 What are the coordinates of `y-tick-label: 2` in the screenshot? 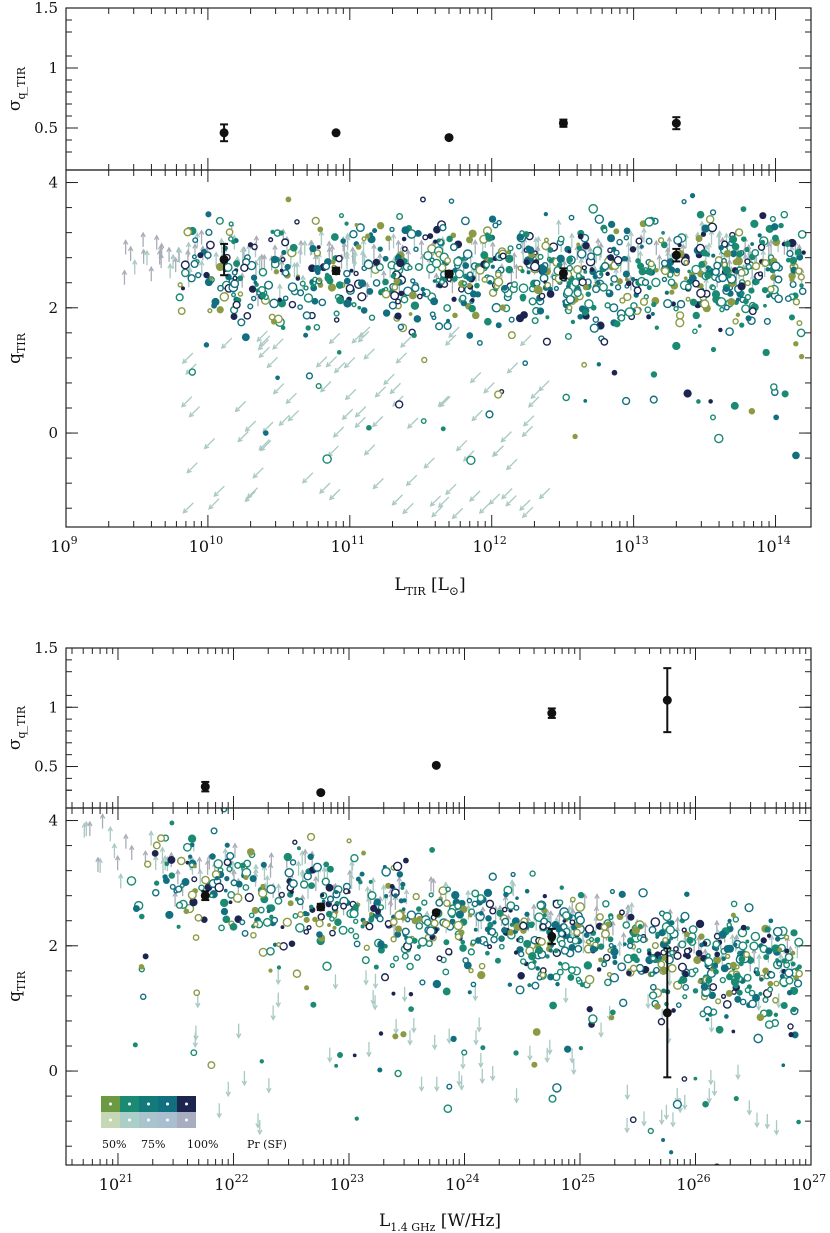 It's located at (53, 308).